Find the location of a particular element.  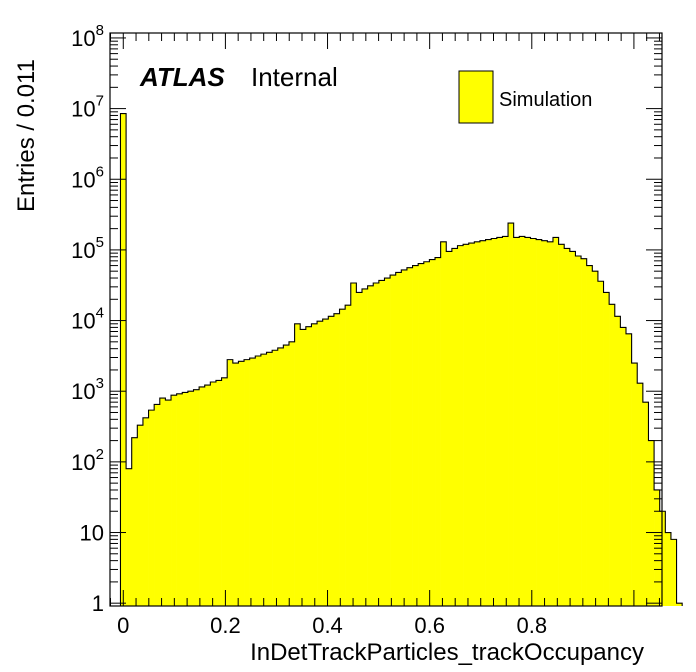

x-tick-labels: 0 0.2 0.4 0.6 0.8 is located at coordinates (332, 625).